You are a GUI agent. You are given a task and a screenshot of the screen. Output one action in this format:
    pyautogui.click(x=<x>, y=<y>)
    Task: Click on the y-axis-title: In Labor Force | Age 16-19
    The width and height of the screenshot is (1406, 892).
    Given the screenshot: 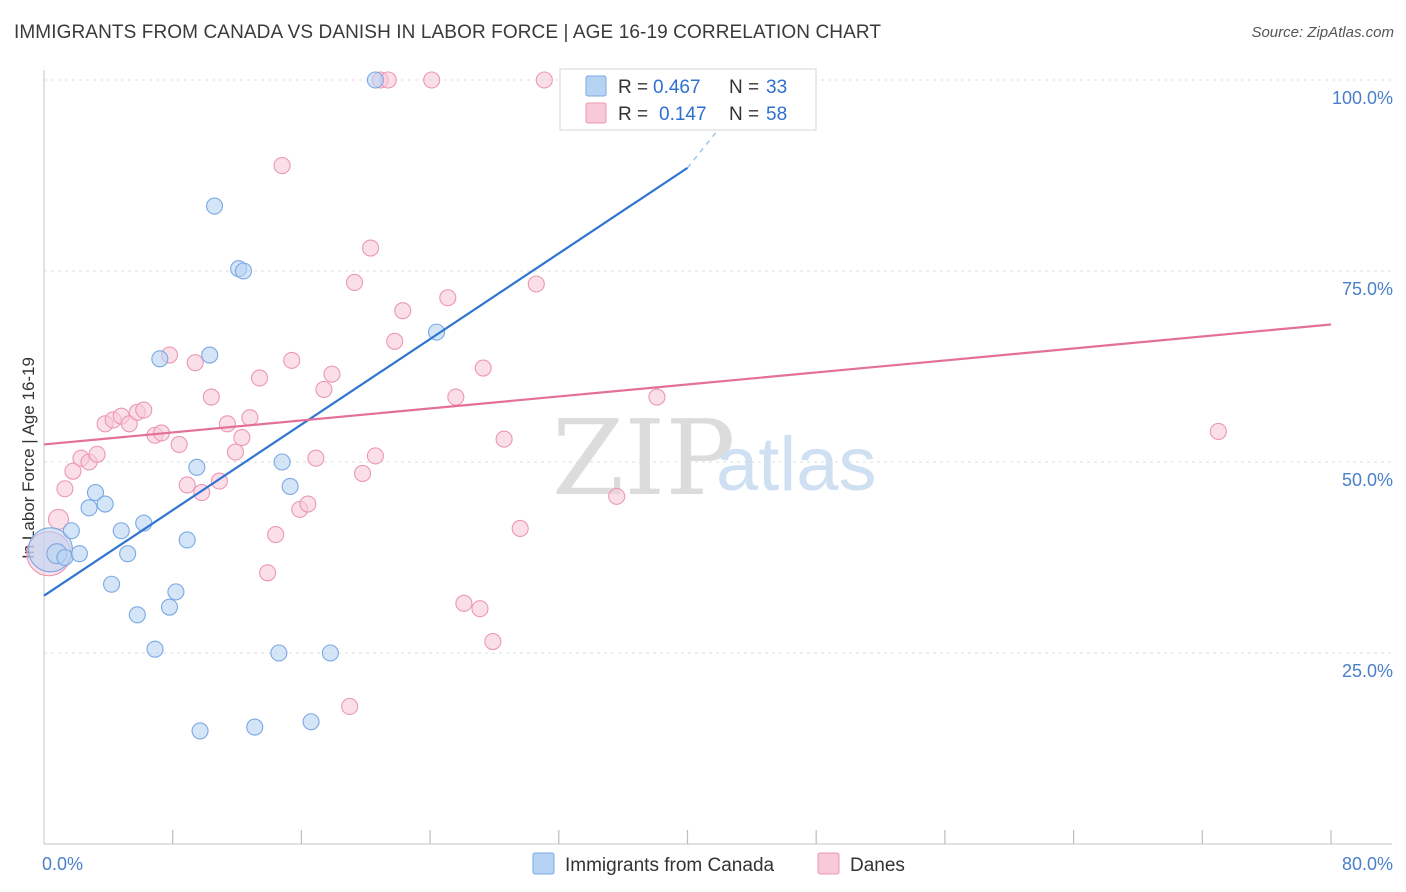 What is the action you would take?
    pyautogui.click(x=28, y=458)
    